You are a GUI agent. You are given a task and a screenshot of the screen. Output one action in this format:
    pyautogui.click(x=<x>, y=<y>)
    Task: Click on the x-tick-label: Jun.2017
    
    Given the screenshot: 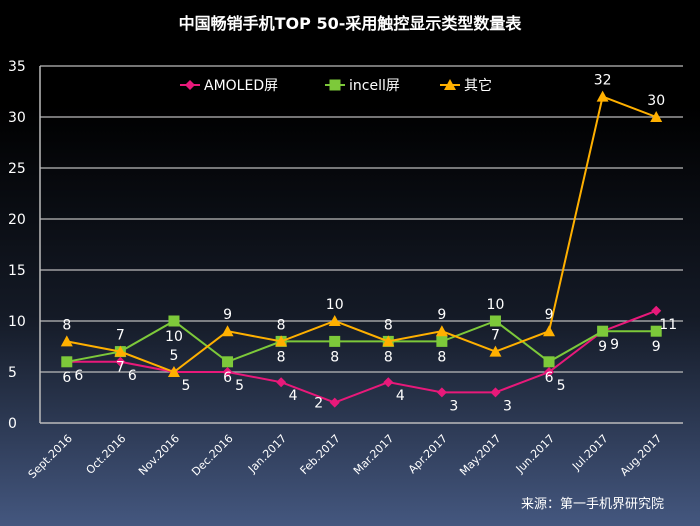 What is the action you would take?
    pyautogui.click(x=535, y=454)
    